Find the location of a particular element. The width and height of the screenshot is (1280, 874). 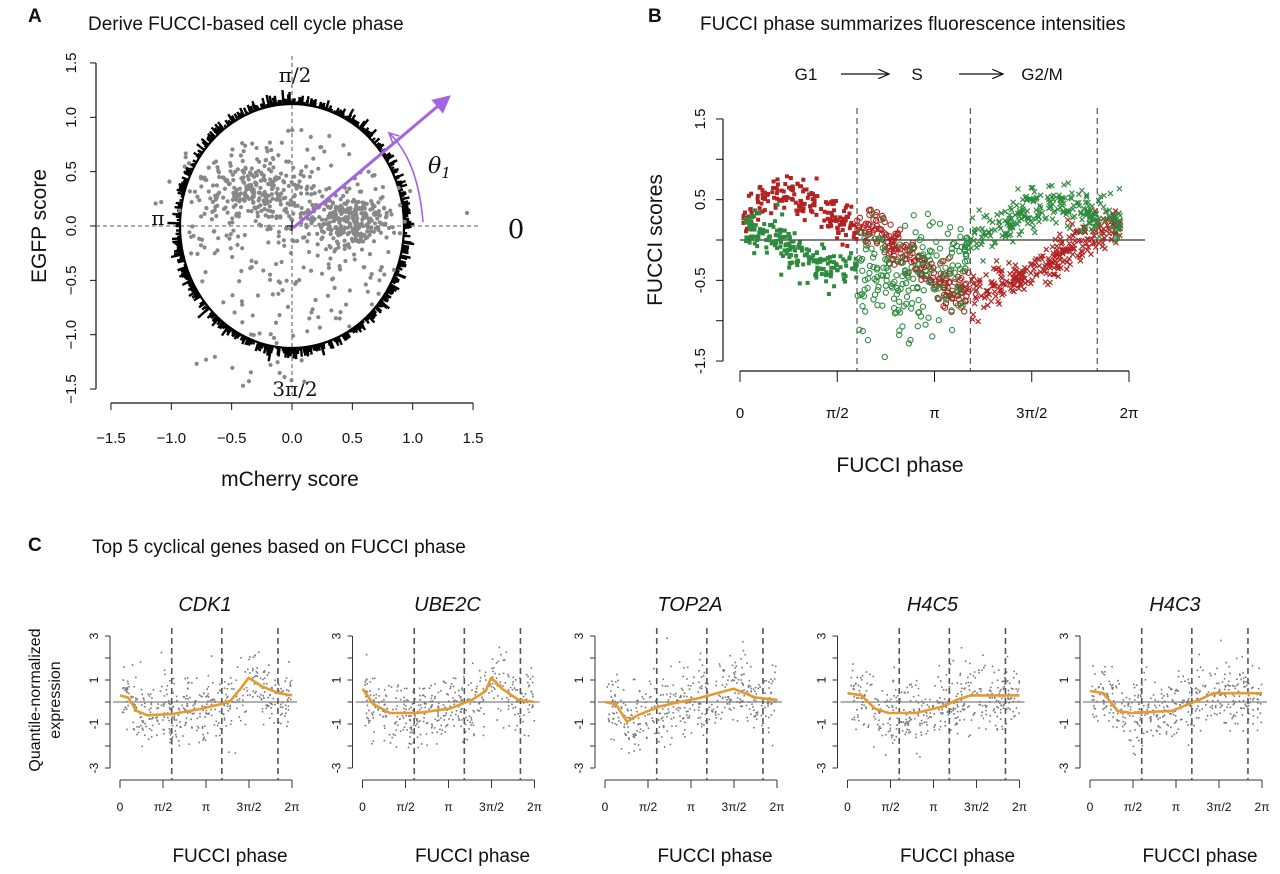

y-tick-label: 3 is located at coordinates (1064, 635).